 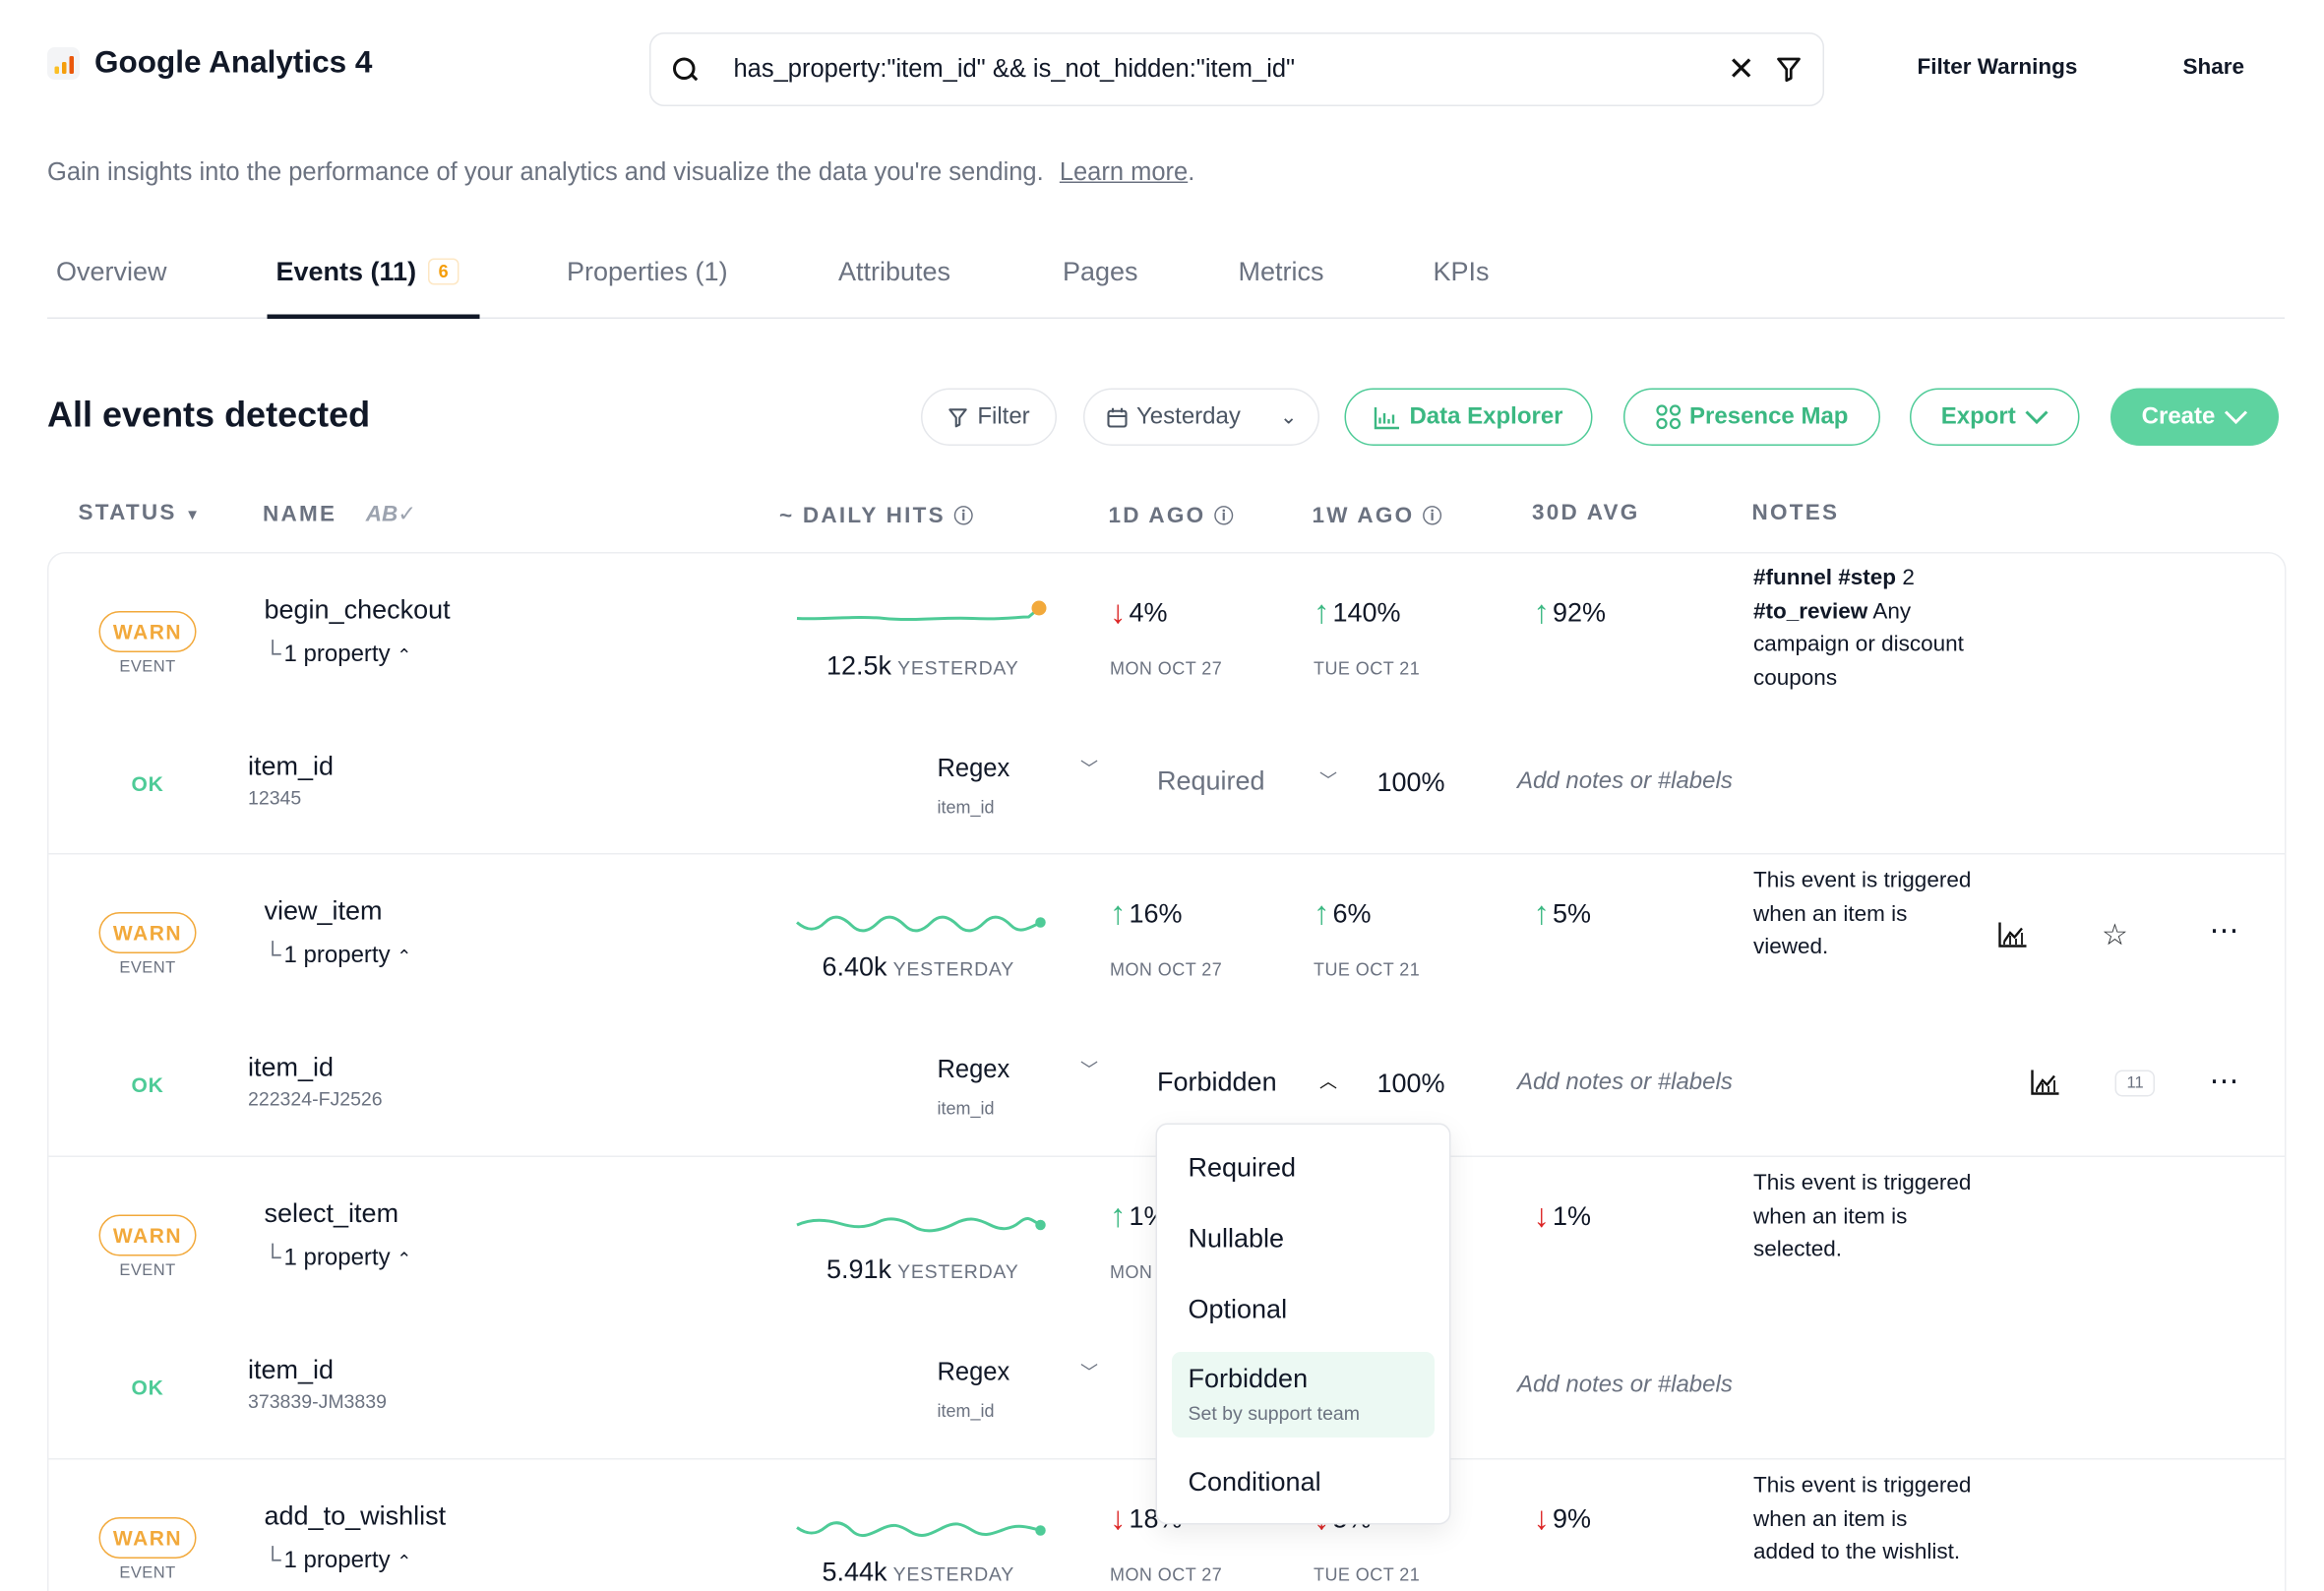 I want to click on create-button: Create, so click(x=2194, y=418).